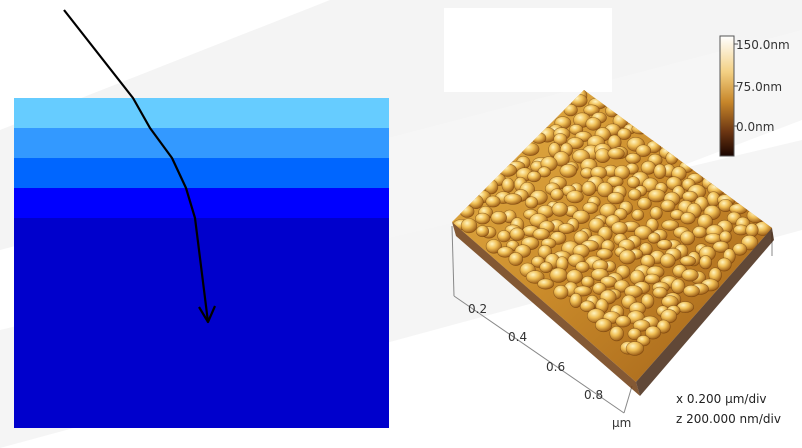  I want to click on scale-bottom-label: 0.0nm, so click(755, 127).